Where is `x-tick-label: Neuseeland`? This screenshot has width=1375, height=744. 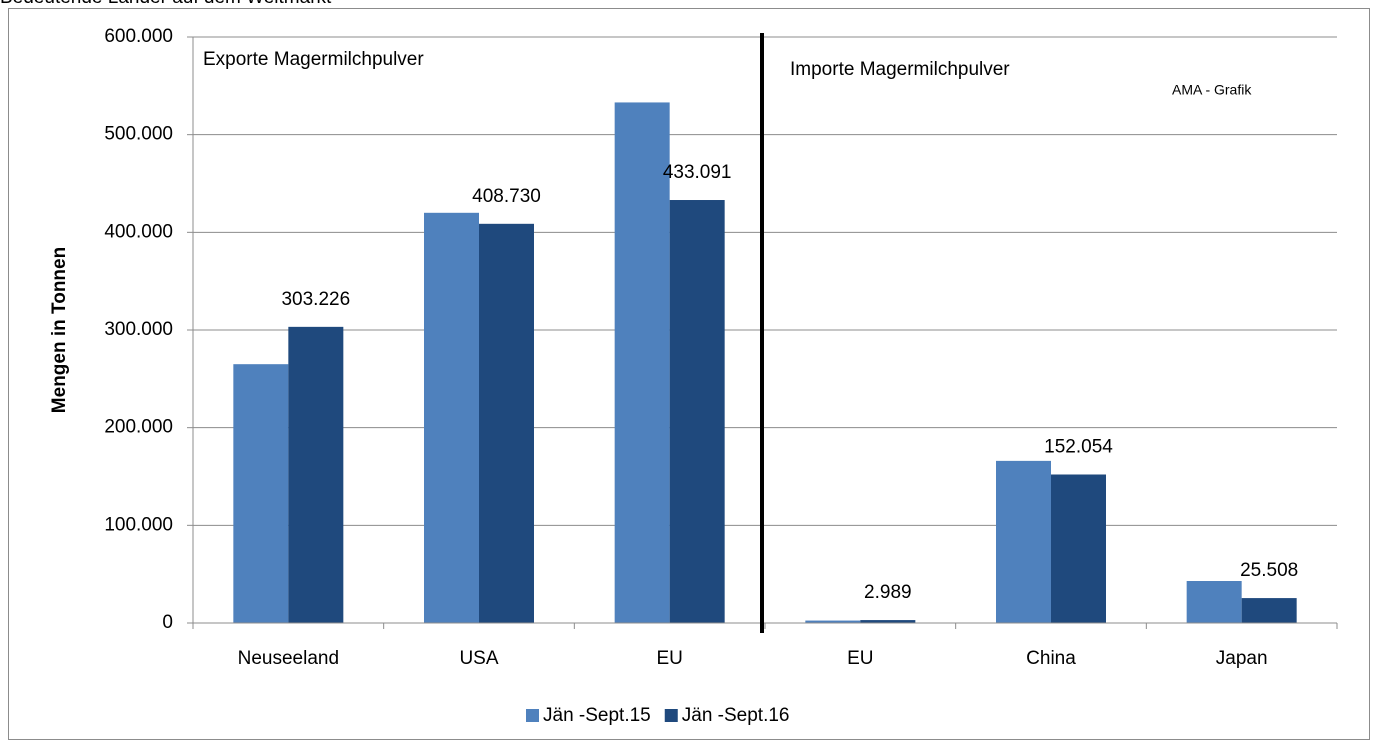 x-tick-label: Neuseeland is located at coordinates (288, 658).